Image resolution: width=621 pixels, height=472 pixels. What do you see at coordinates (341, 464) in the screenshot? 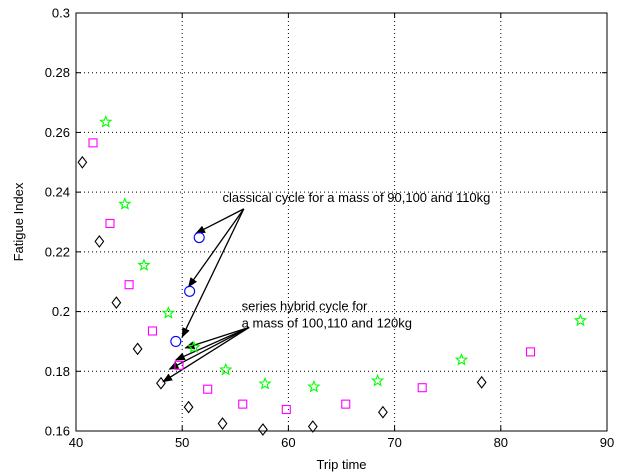
I see `x-axis-label: Trip time` at bounding box center [341, 464].